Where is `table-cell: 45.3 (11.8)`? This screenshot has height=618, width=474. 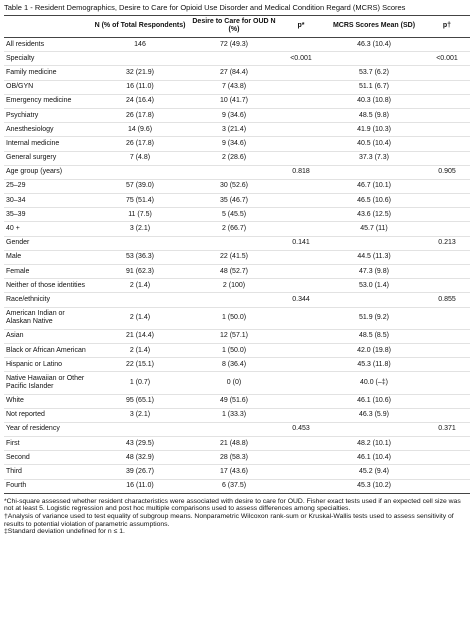 table-cell: 45.3 (11.8) is located at coordinates (374, 365).